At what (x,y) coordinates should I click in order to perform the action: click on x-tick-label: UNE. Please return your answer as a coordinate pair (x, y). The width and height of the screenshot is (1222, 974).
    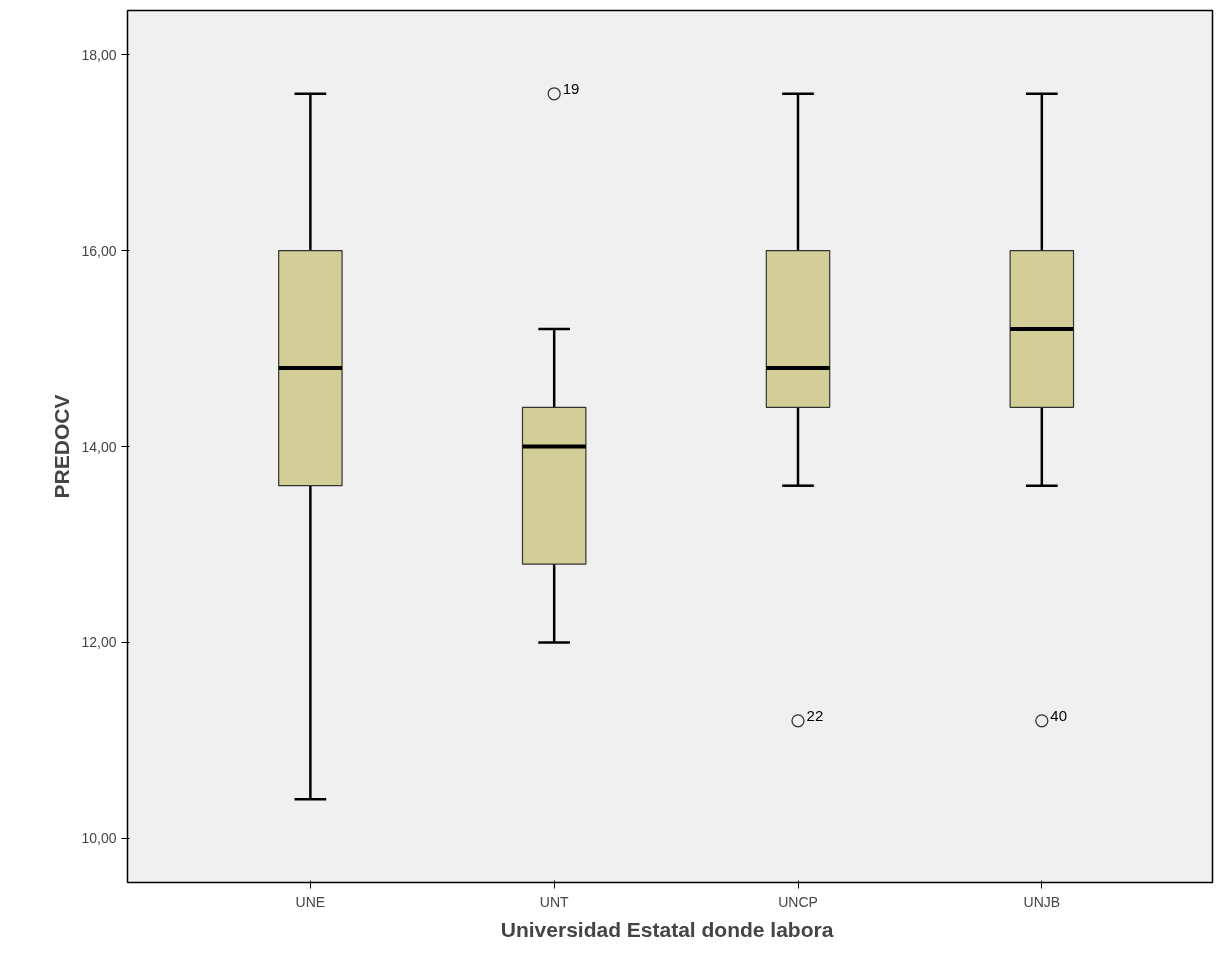
    Looking at the image, I should click on (310, 901).